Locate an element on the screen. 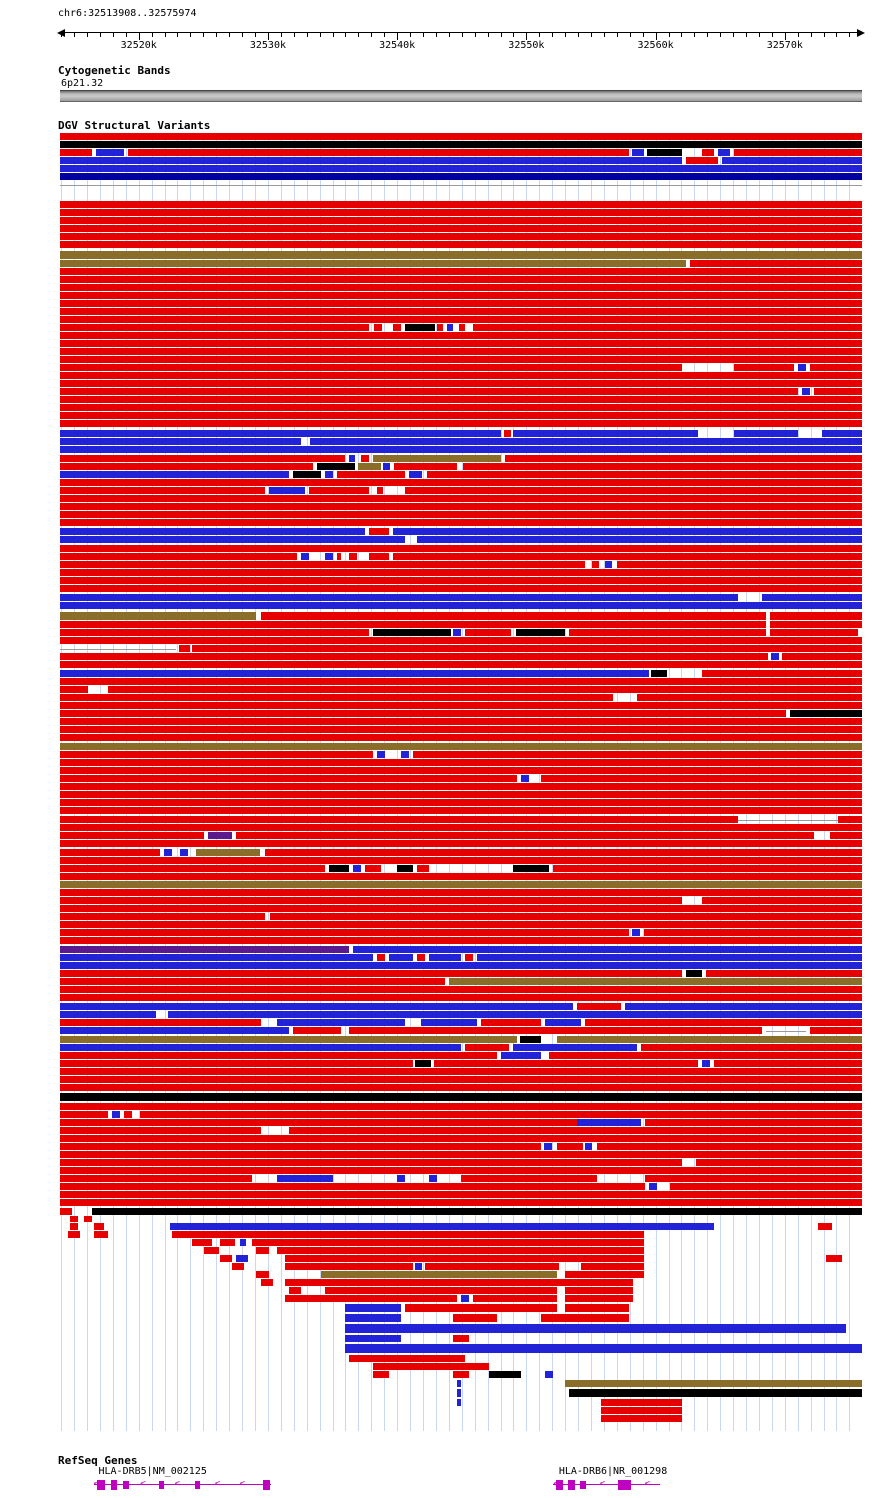 The width and height of the screenshot is (890, 1498). gene-intron-line is located at coordinates (182, 1484).